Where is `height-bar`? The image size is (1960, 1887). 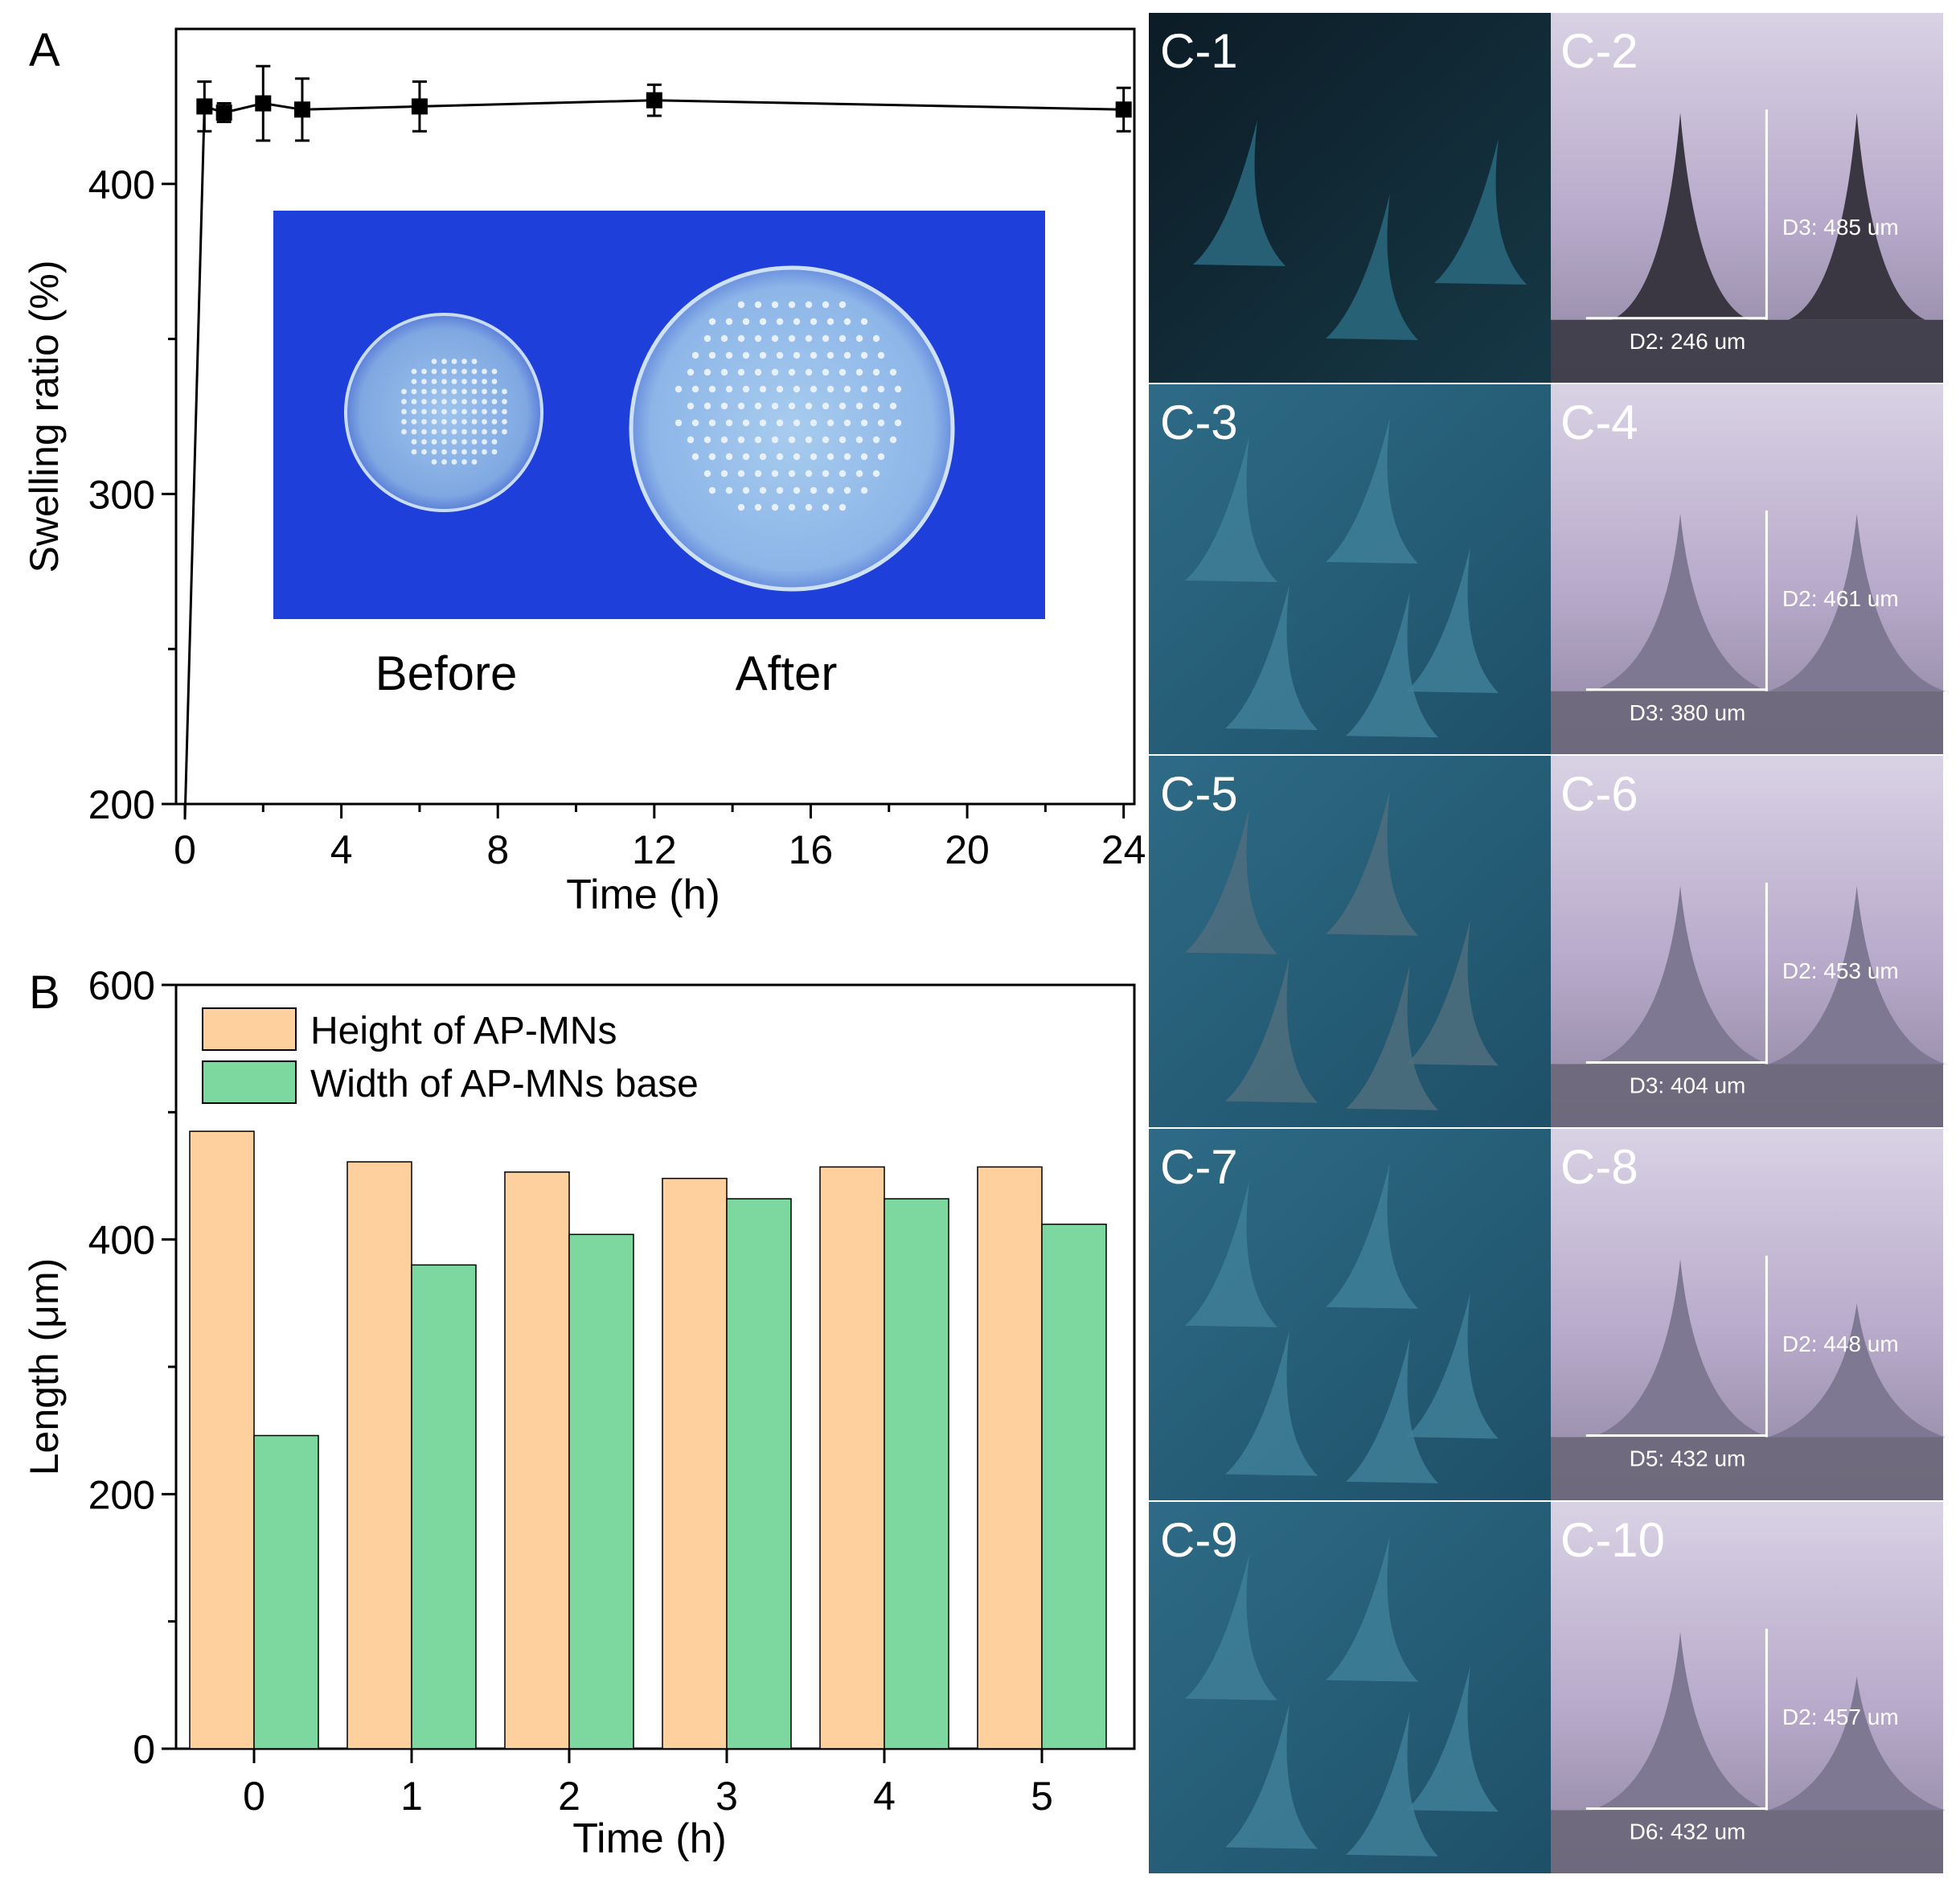
height-bar is located at coordinates (379, 1455).